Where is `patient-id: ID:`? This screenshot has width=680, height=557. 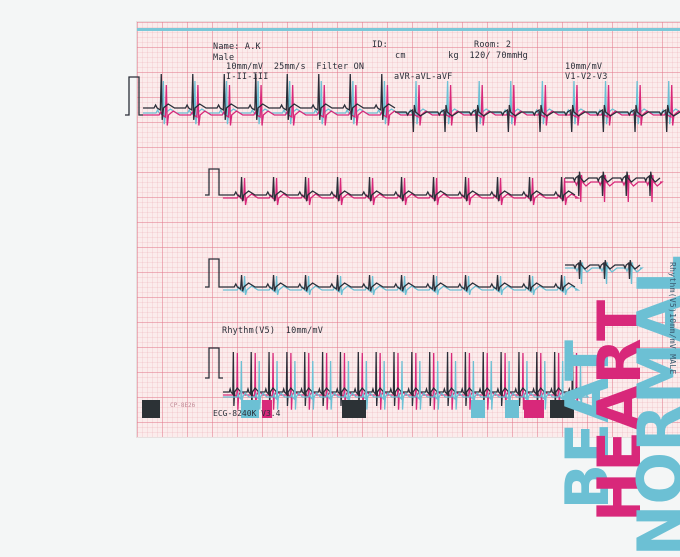
patient-id: ID: is located at coordinates (380, 45).